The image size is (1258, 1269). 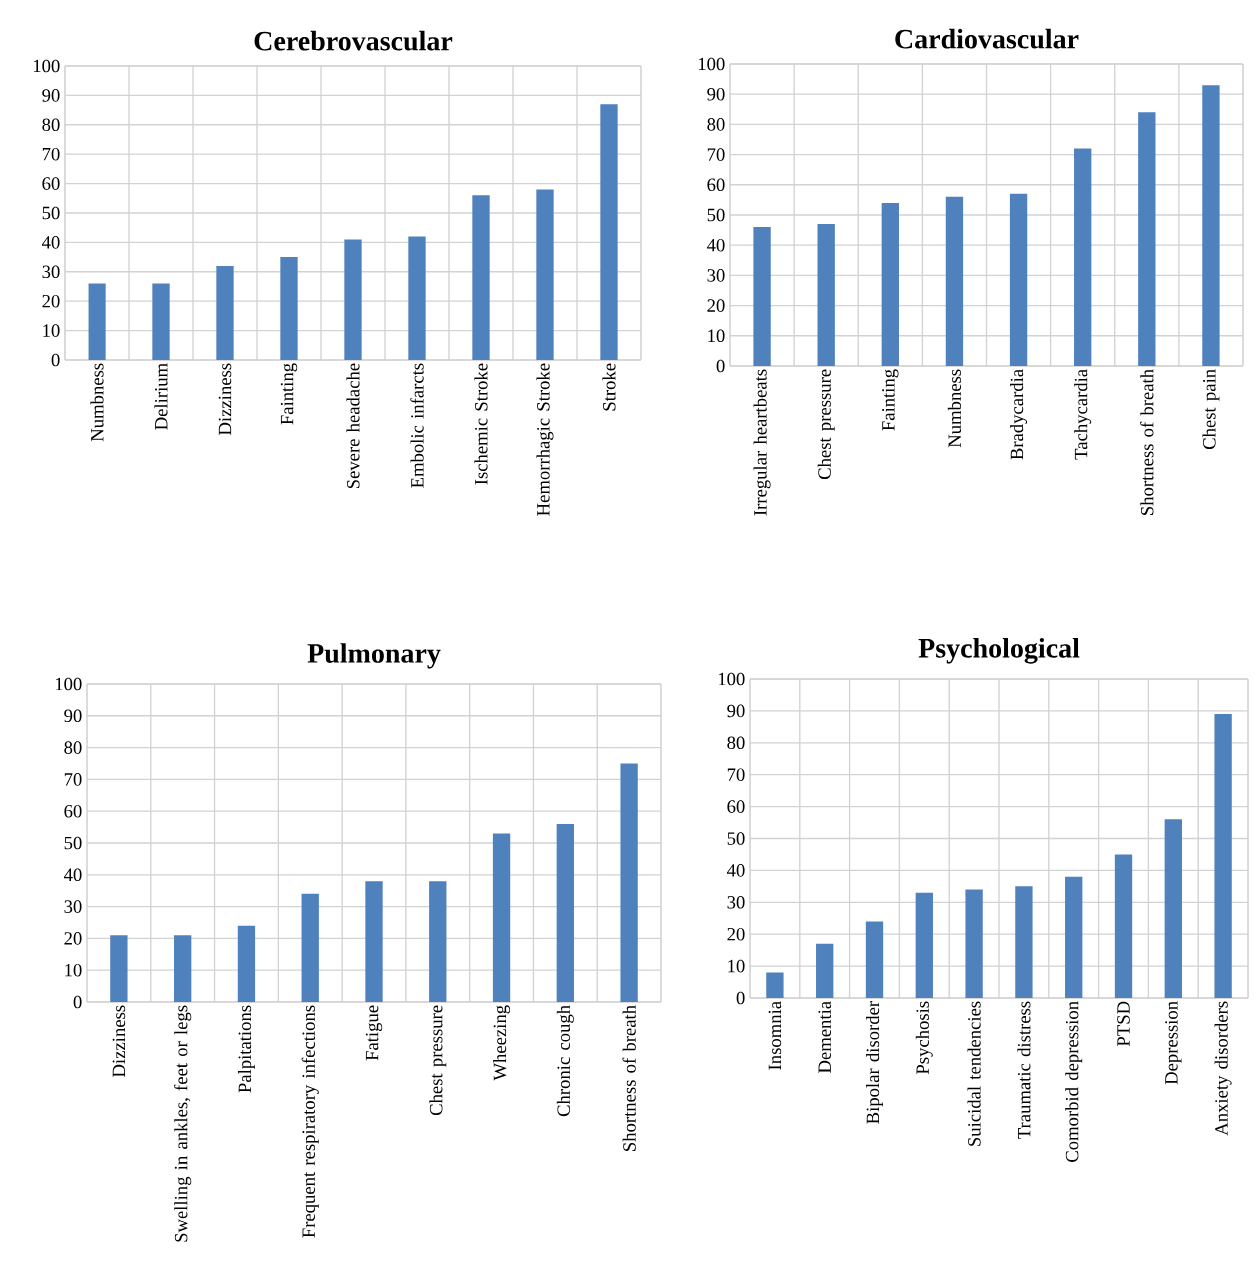 What do you see at coordinates (1074, 1081) in the screenshot?
I see `x-tick-label: Comorbid depression` at bounding box center [1074, 1081].